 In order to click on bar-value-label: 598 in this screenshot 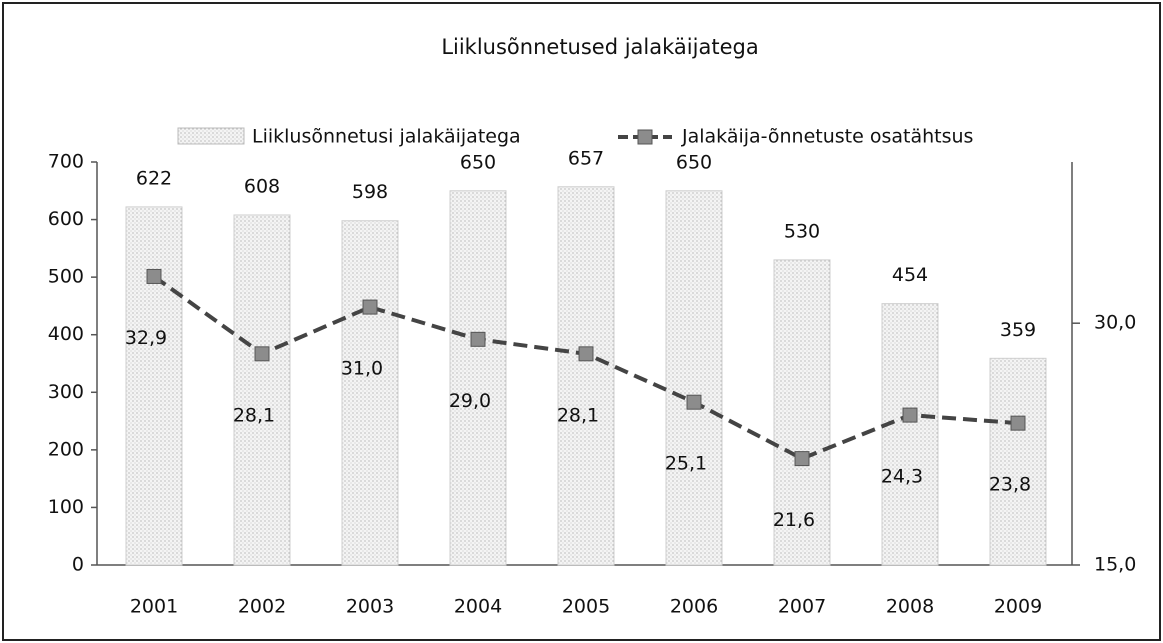, I will do `click(370, 192)`.